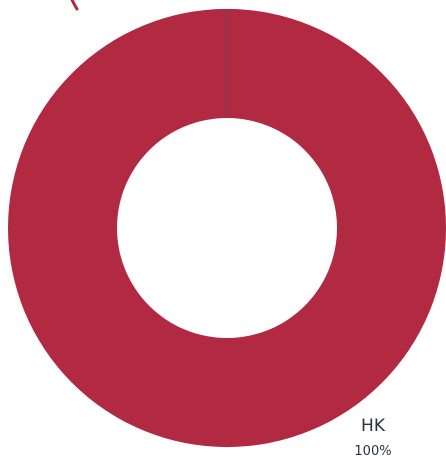 The height and width of the screenshot is (456, 446). What do you see at coordinates (372, 450) in the screenshot?
I see `slice-percent-hk: 100%` at bounding box center [372, 450].